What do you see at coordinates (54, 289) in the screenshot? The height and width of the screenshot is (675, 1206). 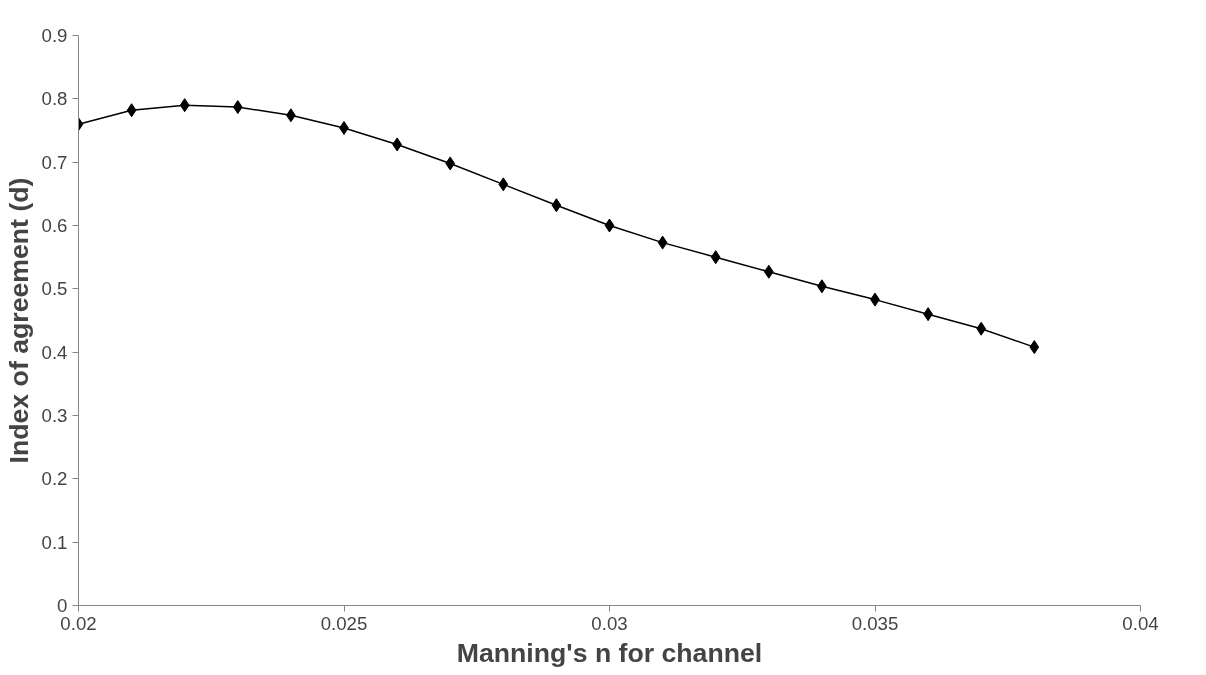 I see `y-tick-label: 0.5` at bounding box center [54, 289].